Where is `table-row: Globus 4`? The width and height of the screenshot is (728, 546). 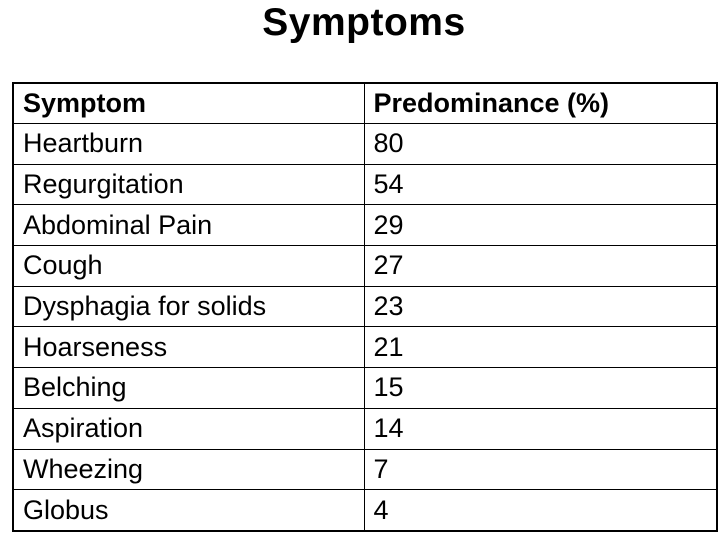
table-row: Globus 4 is located at coordinates (365, 510).